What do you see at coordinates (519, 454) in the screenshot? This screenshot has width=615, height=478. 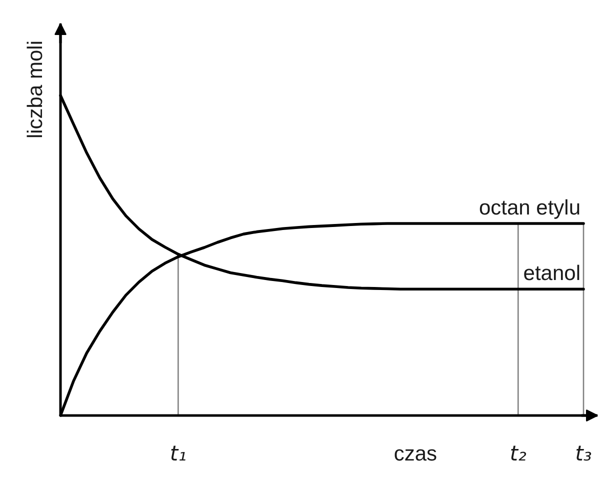 I see `x-tick-label: t₂` at bounding box center [519, 454].